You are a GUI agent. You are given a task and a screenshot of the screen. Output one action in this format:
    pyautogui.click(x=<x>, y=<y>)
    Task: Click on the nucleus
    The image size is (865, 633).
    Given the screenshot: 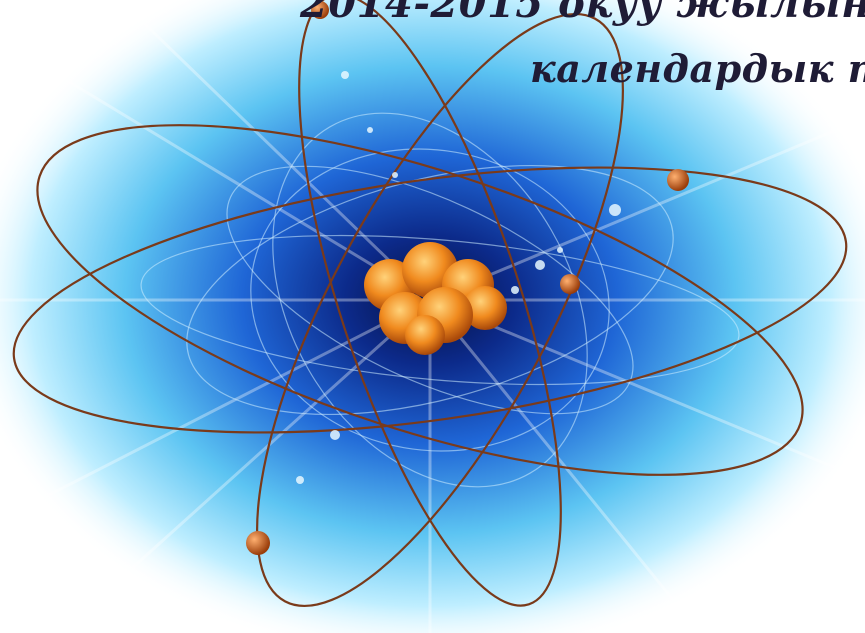 What is the action you would take?
    pyautogui.click(x=435, y=298)
    